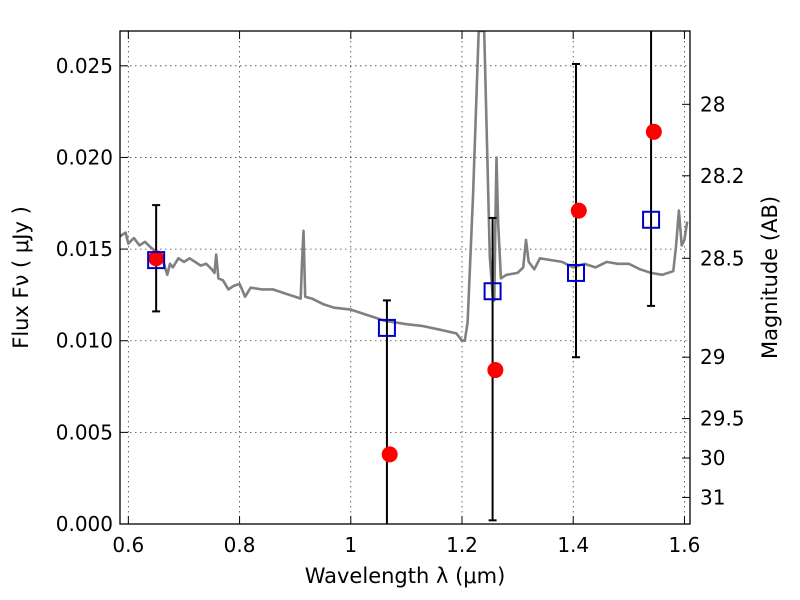 The width and height of the screenshot is (800, 600). Describe the element at coordinates (712, 497) in the screenshot. I see `right-tick-label: 31` at that location.